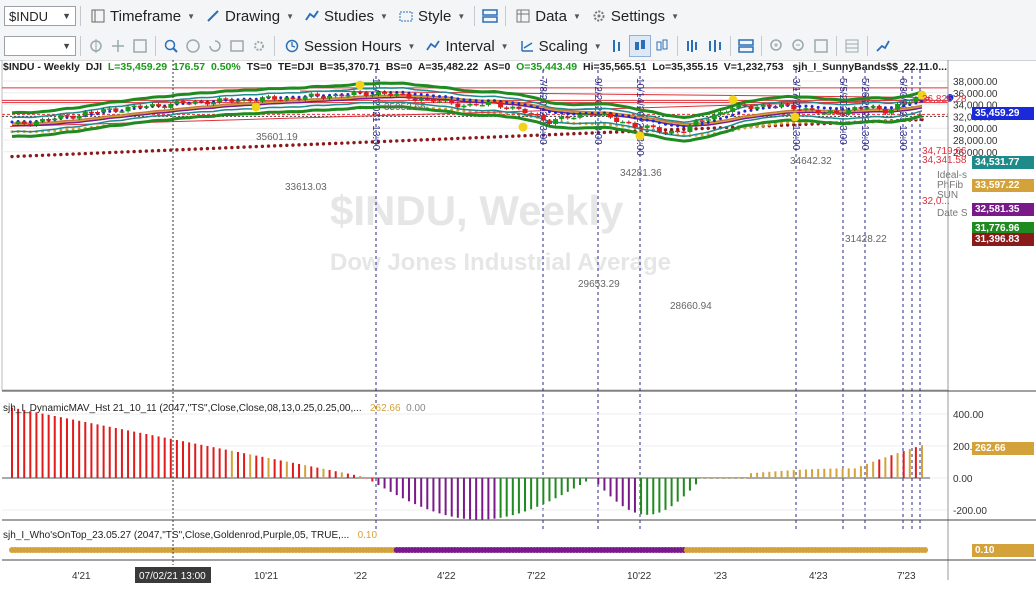 The image size is (1036, 601). I want to click on table-icon, so click(852, 46).